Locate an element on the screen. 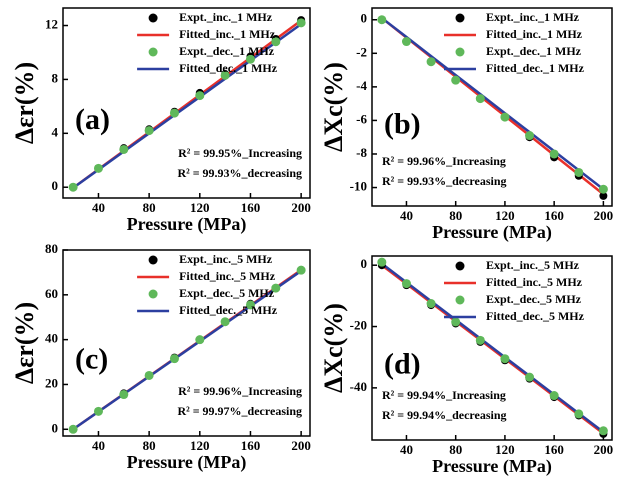  annotation: R² = 99.97%_decreasing is located at coordinates (239, 411).